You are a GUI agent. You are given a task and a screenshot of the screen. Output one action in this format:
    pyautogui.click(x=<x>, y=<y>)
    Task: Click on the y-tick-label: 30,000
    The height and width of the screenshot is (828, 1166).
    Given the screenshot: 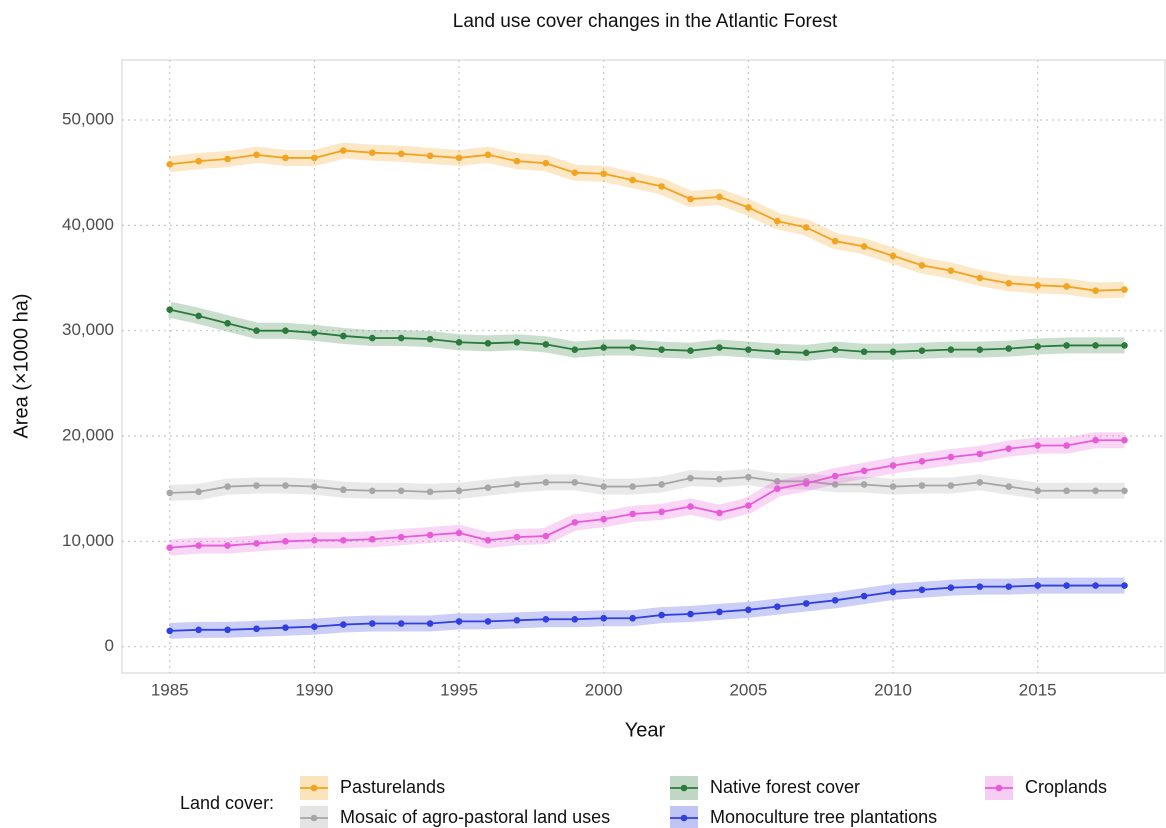 What is the action you would take?
    pyautogui.click(x=88, y=329)
    